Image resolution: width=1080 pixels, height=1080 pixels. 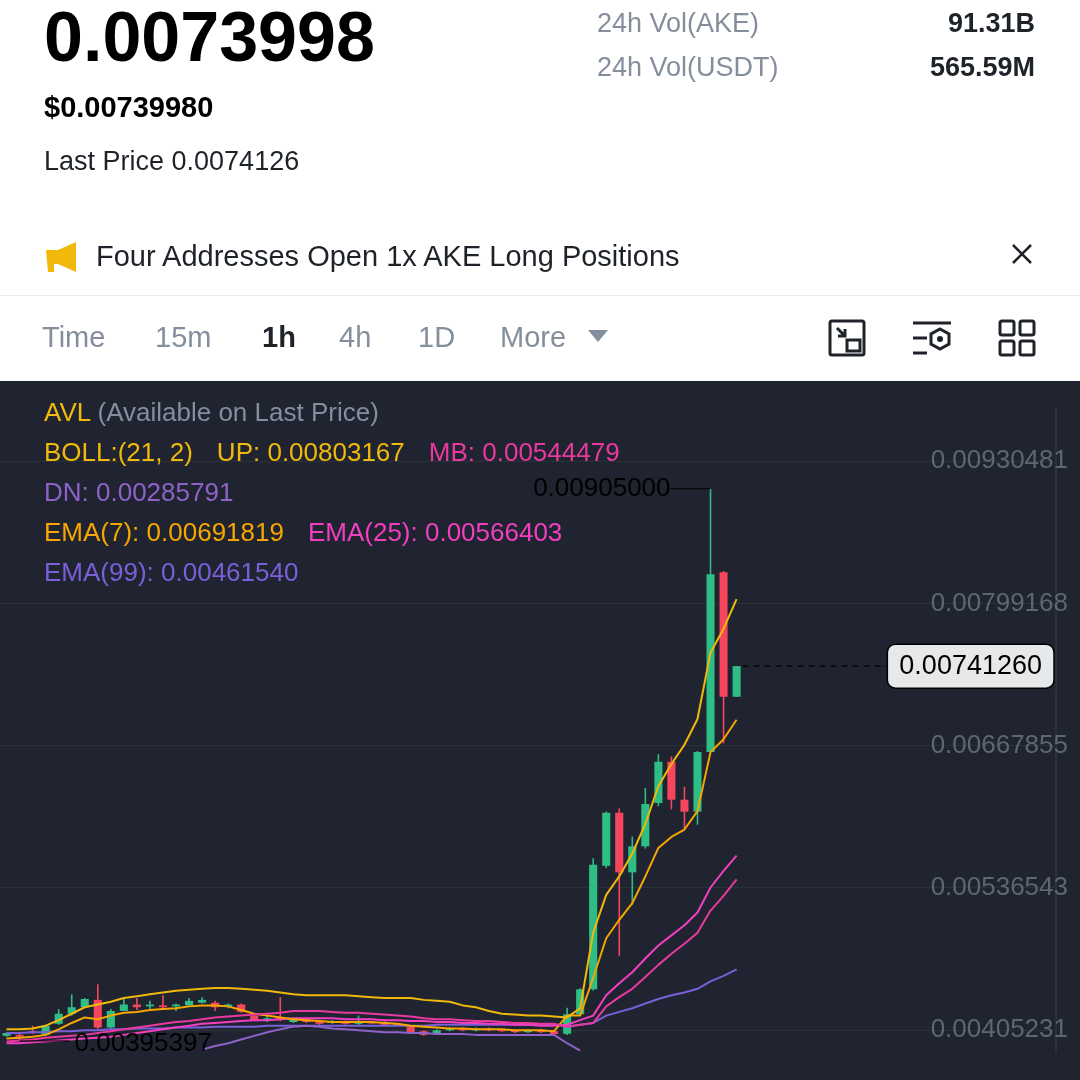 I want to click on text: DN: 0.00285791, so click(x=139, y=492).